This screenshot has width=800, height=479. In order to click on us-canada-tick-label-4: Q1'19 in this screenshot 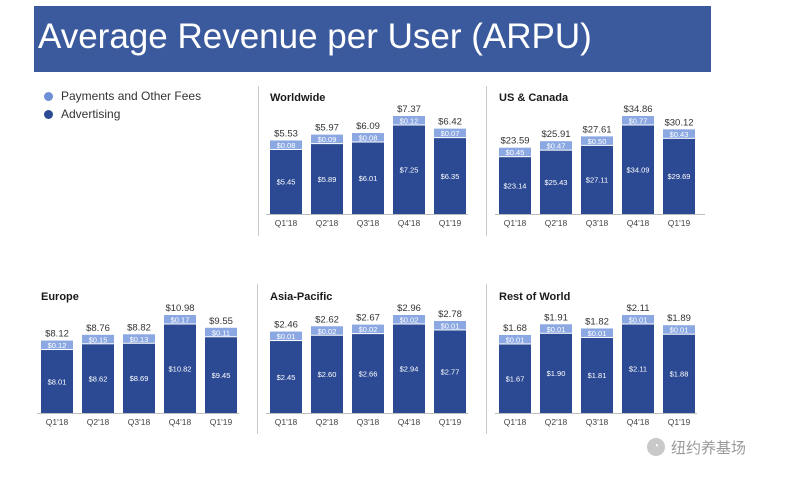, I will do `click(679, 223)`.